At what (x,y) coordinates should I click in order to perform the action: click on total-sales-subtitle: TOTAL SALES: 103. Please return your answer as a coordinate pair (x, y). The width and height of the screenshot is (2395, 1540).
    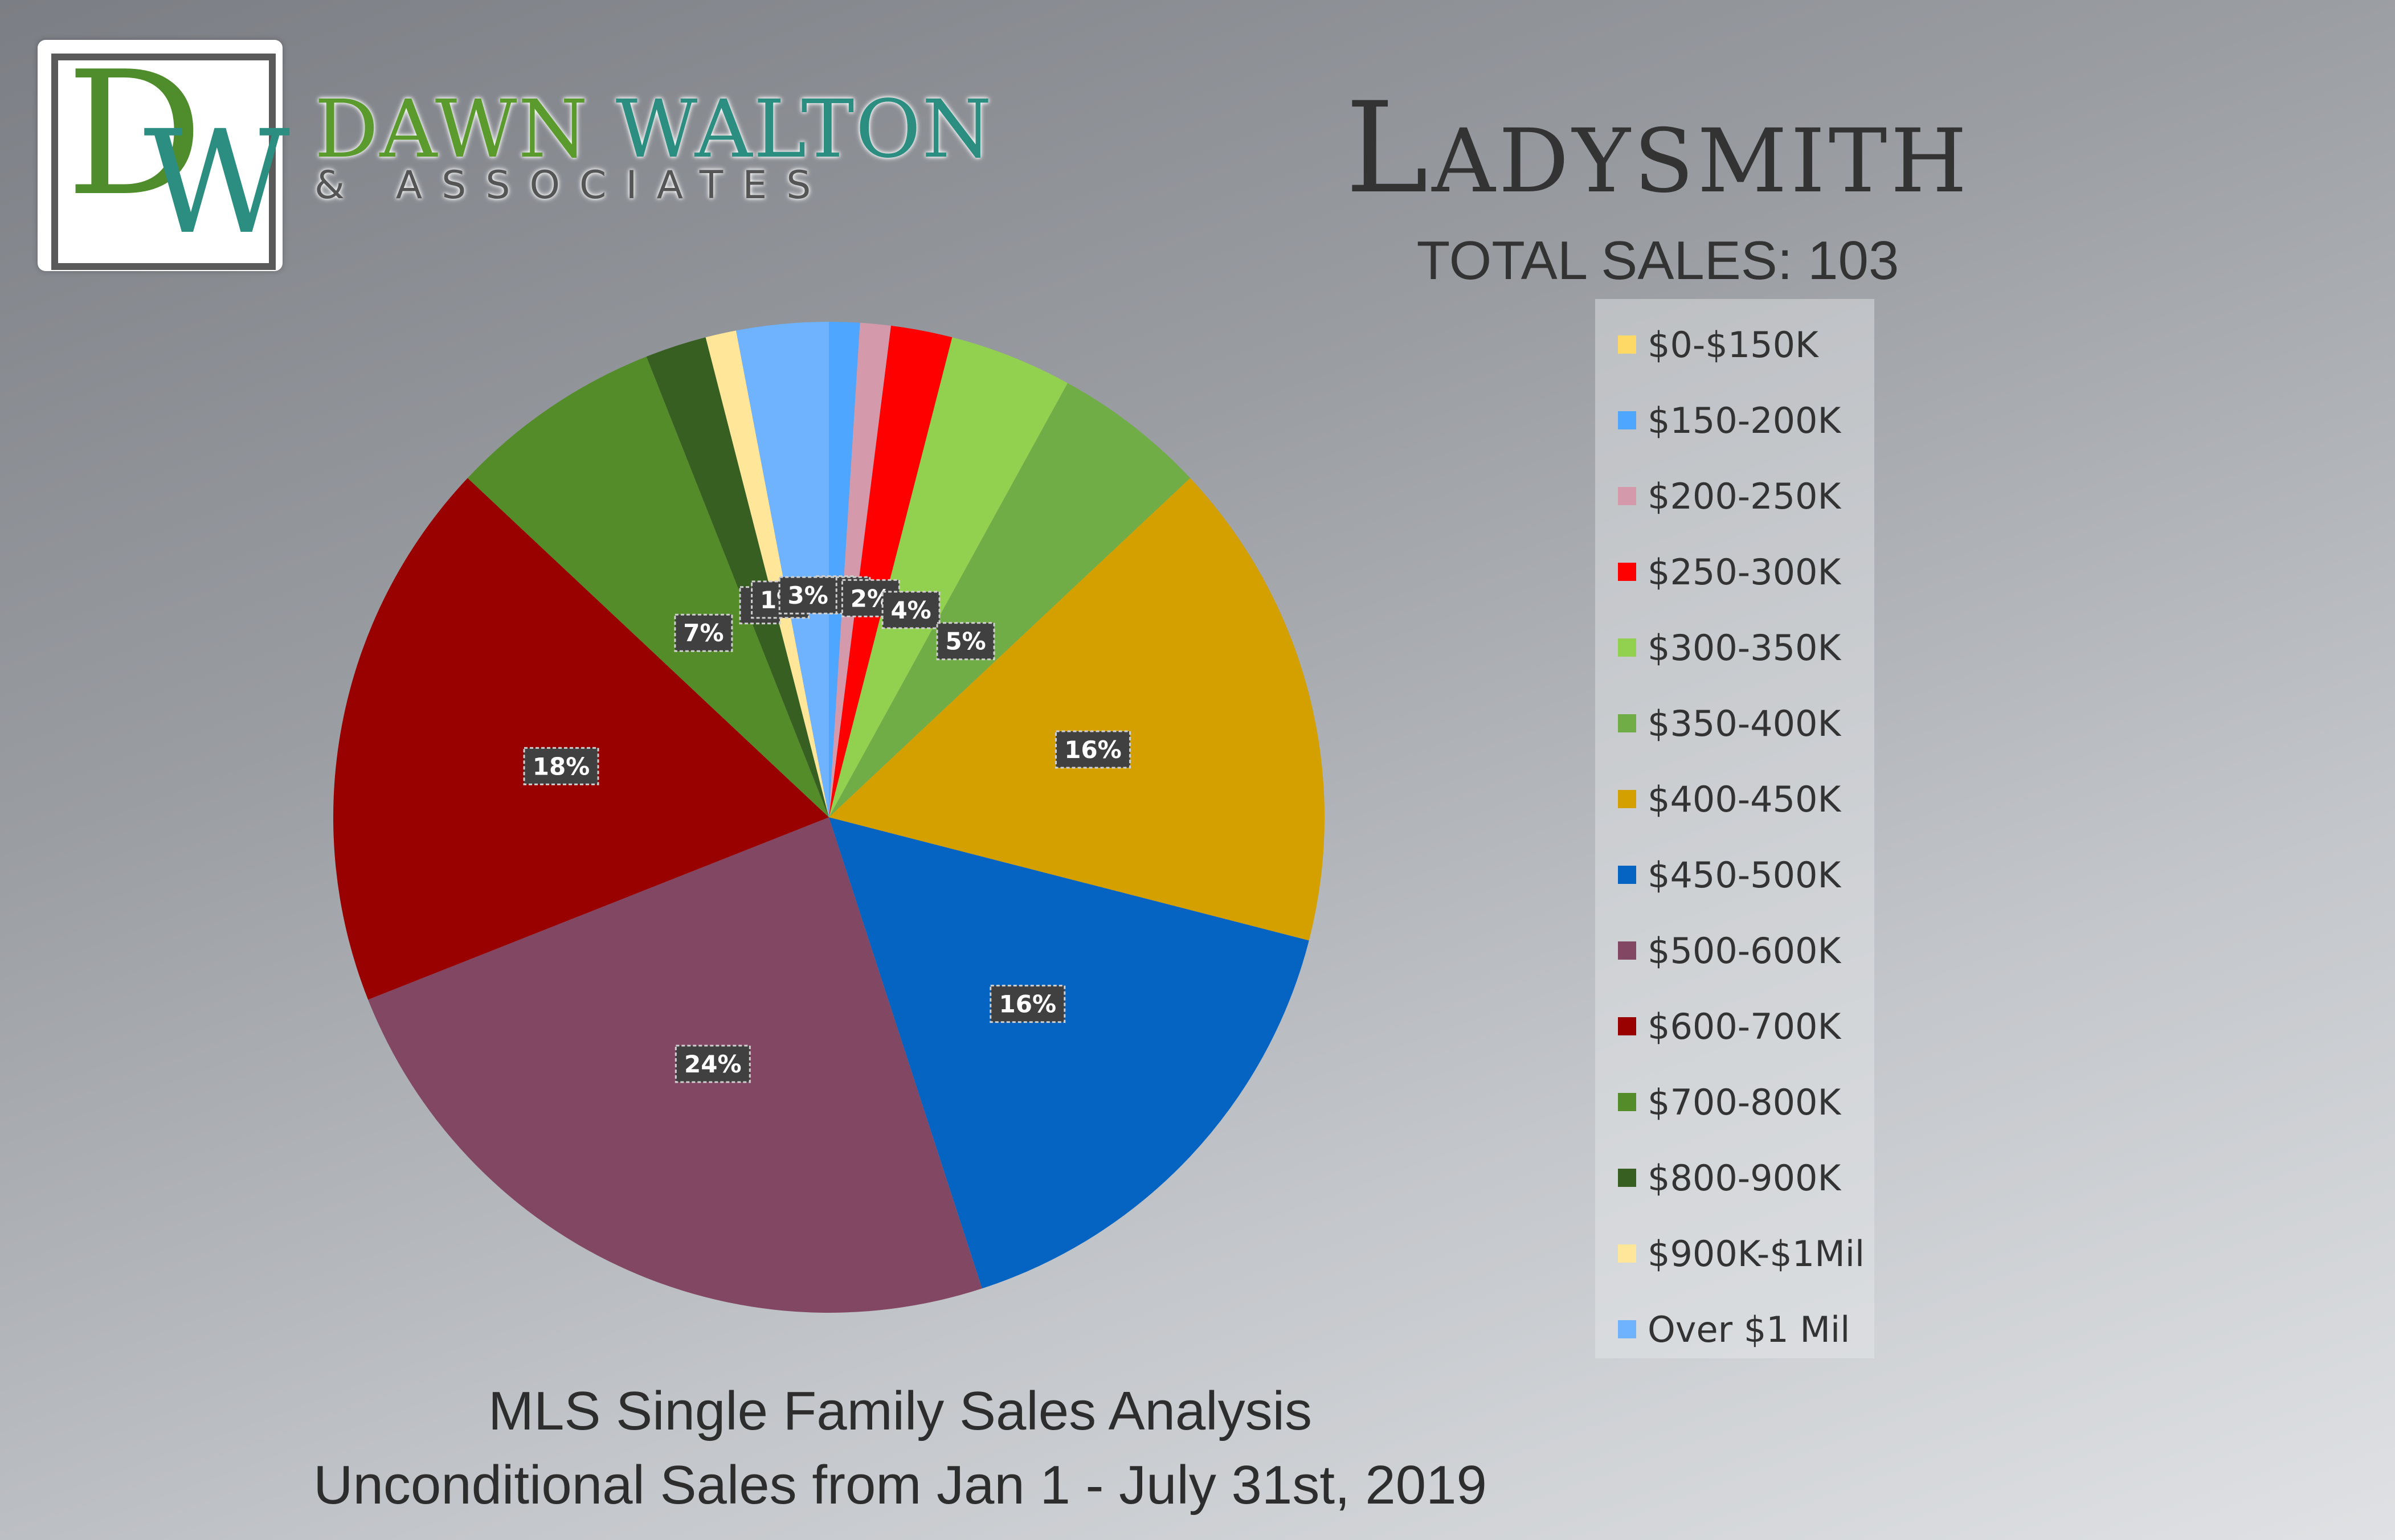
    Looking at the image, I should click on (1657, 260).